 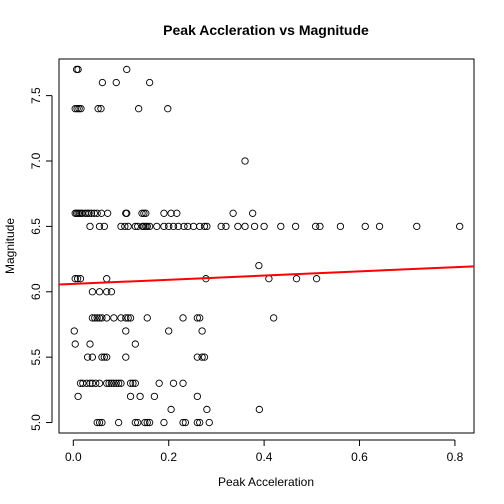 What do you see at coordinates (36, 160) in the screenshot?
I see `y-tick-label: 7.0` at bounding box center [36, 160].